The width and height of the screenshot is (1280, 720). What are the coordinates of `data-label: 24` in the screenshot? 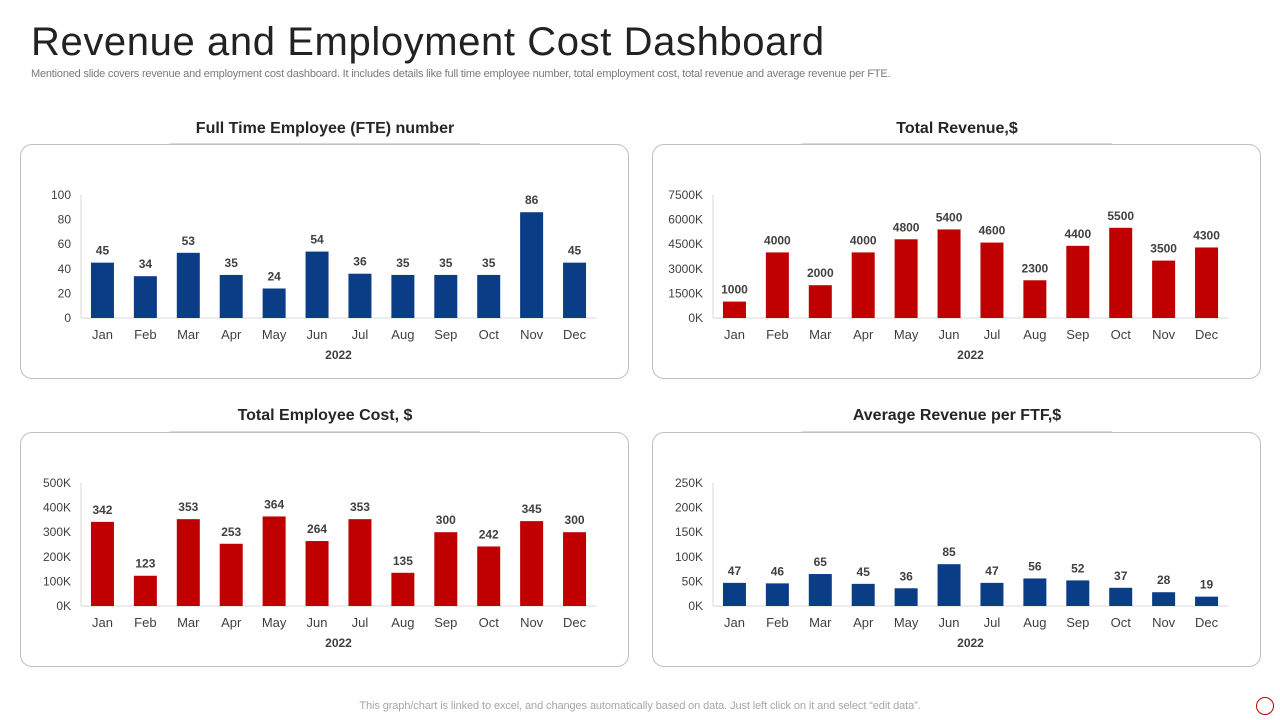 It's located at (274, 276).